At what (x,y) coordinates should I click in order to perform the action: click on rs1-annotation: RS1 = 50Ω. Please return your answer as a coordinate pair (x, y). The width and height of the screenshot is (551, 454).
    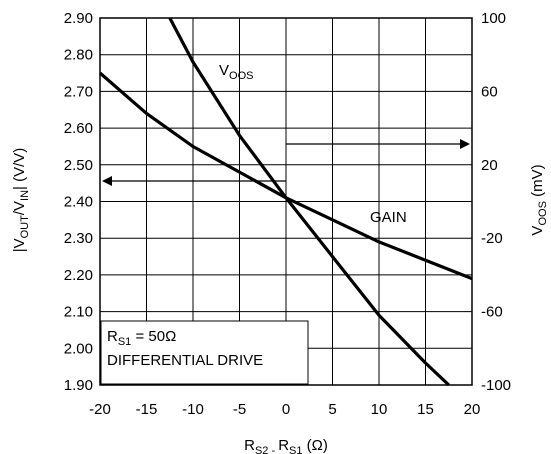
    Looking at the image, I should click on (141, 338).